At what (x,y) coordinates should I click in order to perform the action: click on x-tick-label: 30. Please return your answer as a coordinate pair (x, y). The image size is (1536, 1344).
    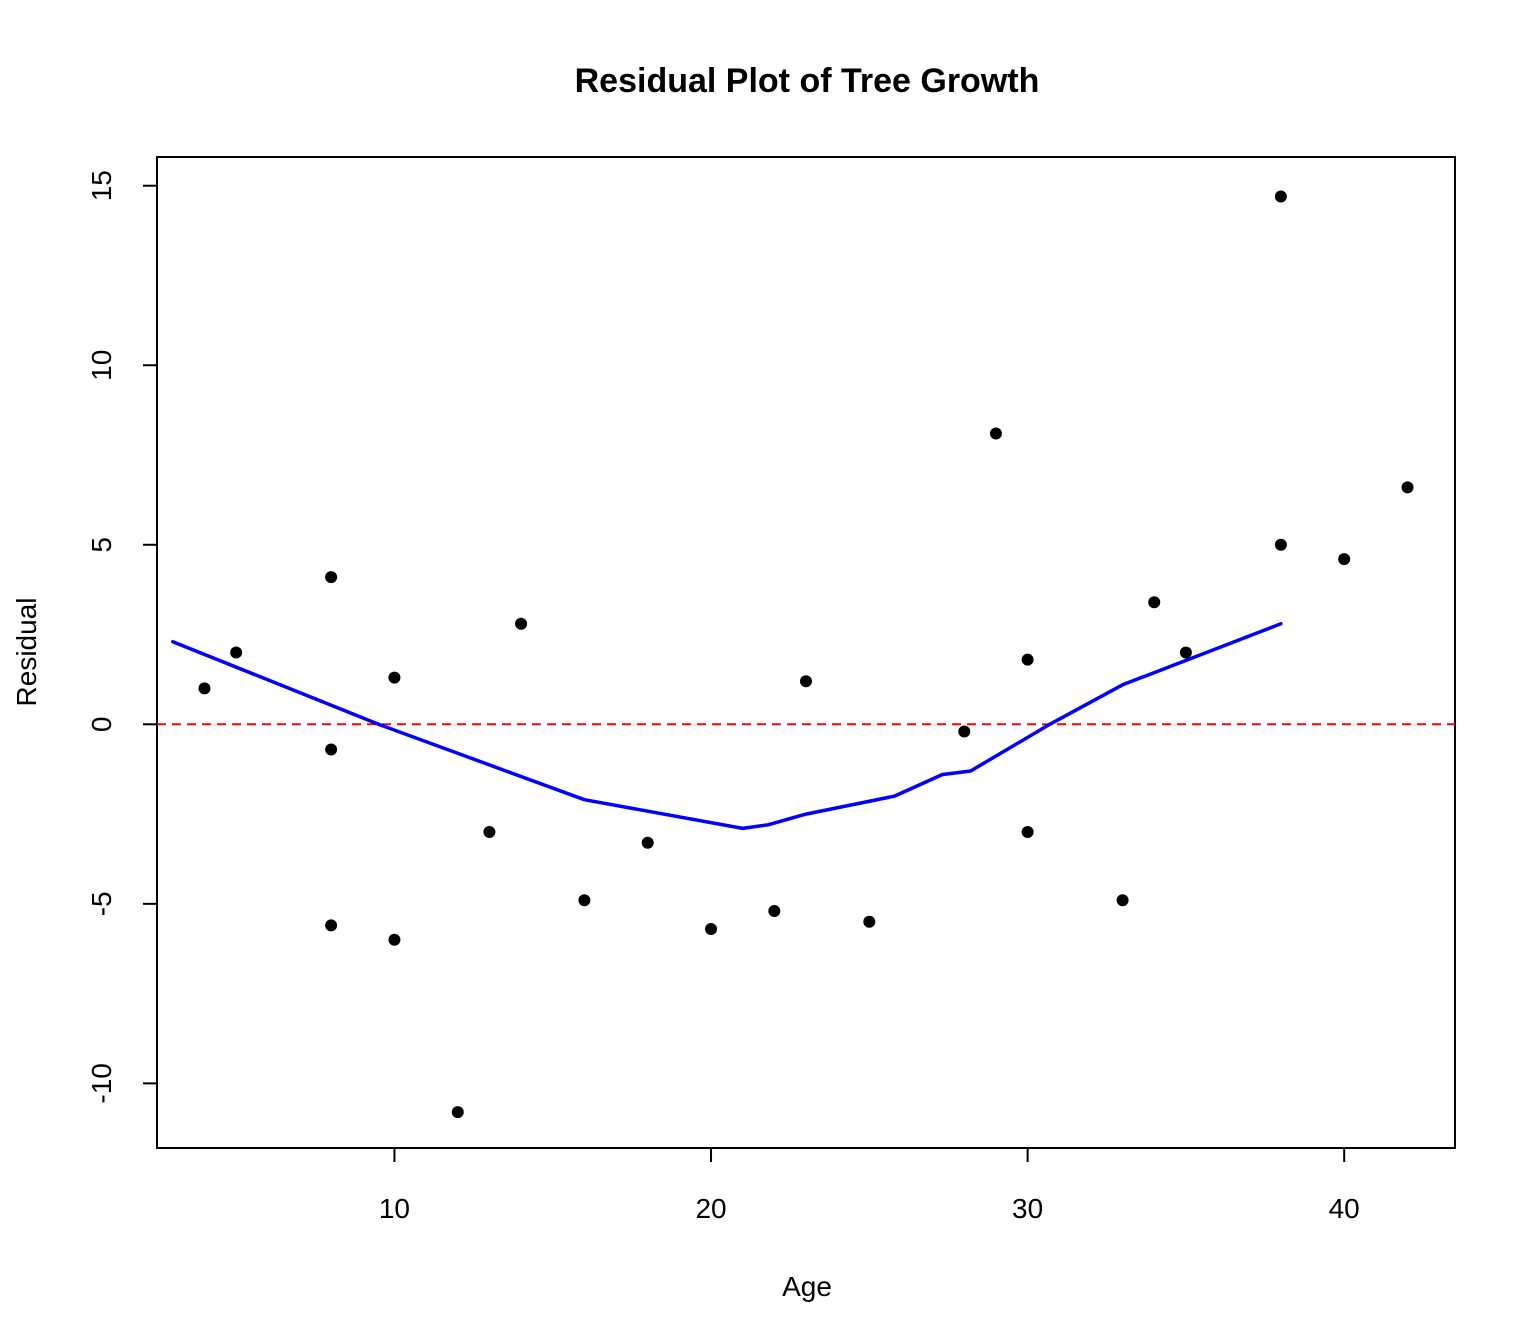
    Looking at the image, I should click on (1027, 1208).